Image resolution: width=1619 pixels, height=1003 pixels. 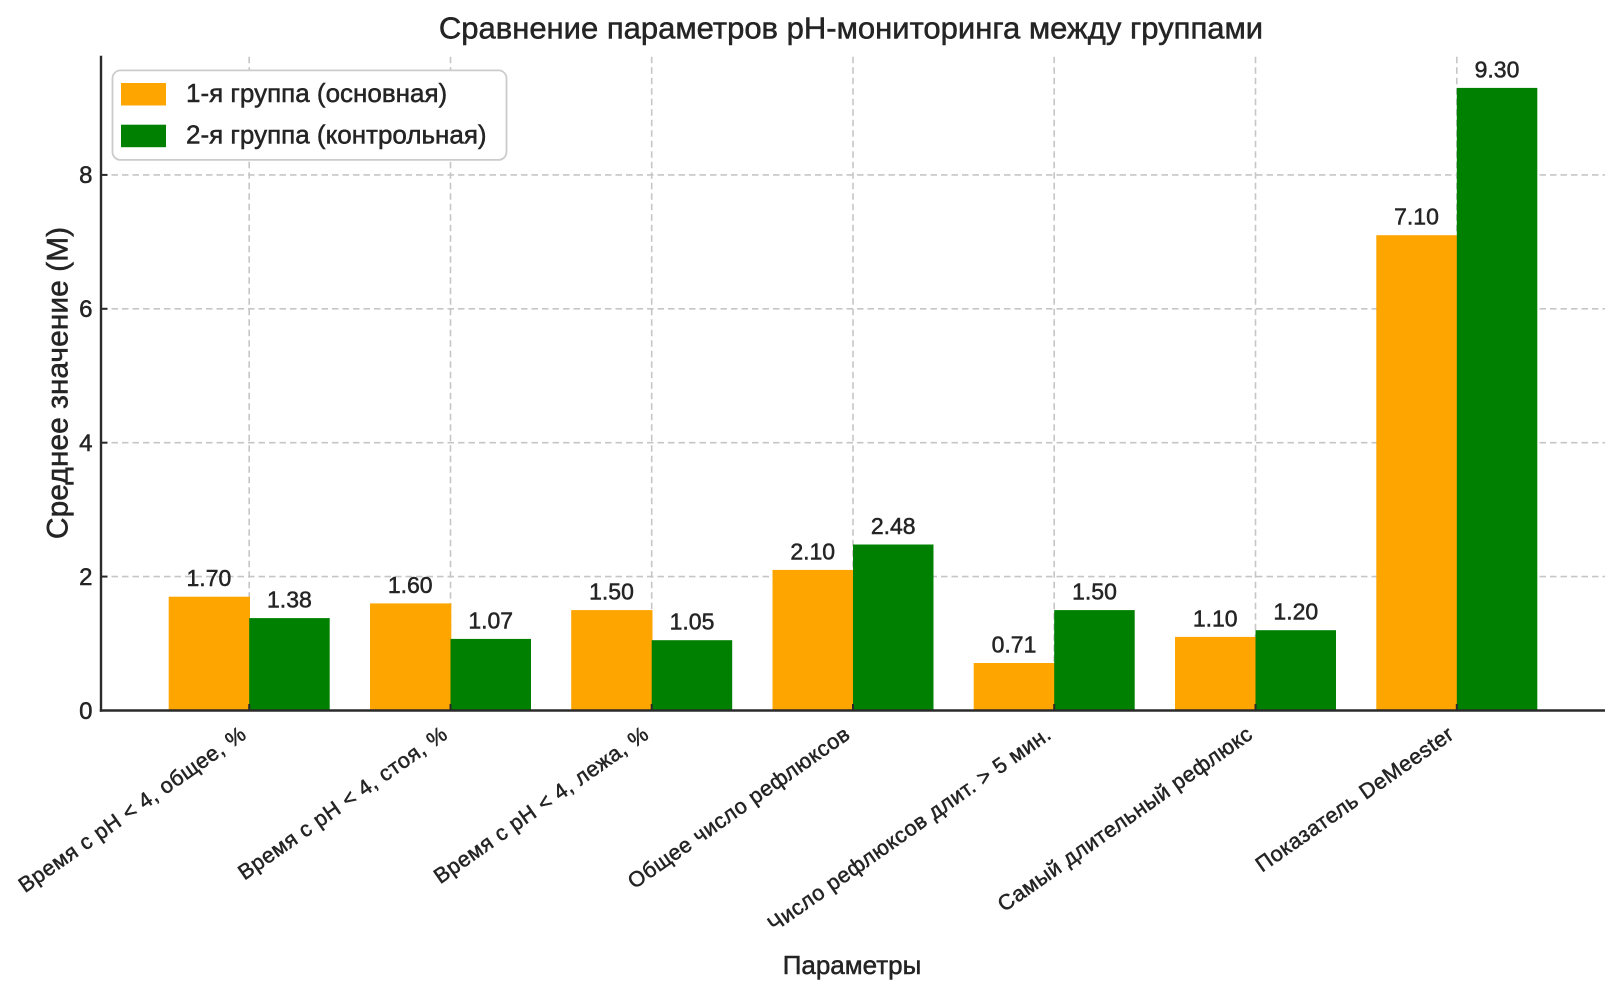 I want to click on svg-text: 6, so click(x=85, y=309).